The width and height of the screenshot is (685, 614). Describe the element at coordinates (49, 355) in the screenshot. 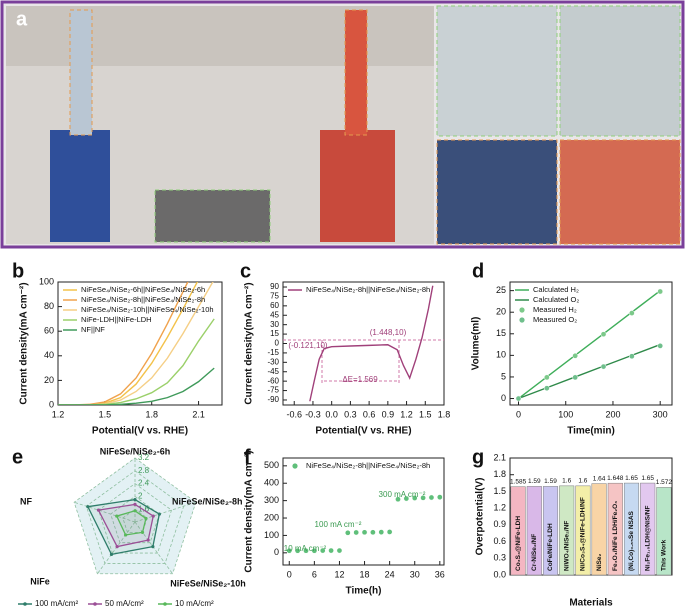

I see `y-tick-label: 40` at that location.